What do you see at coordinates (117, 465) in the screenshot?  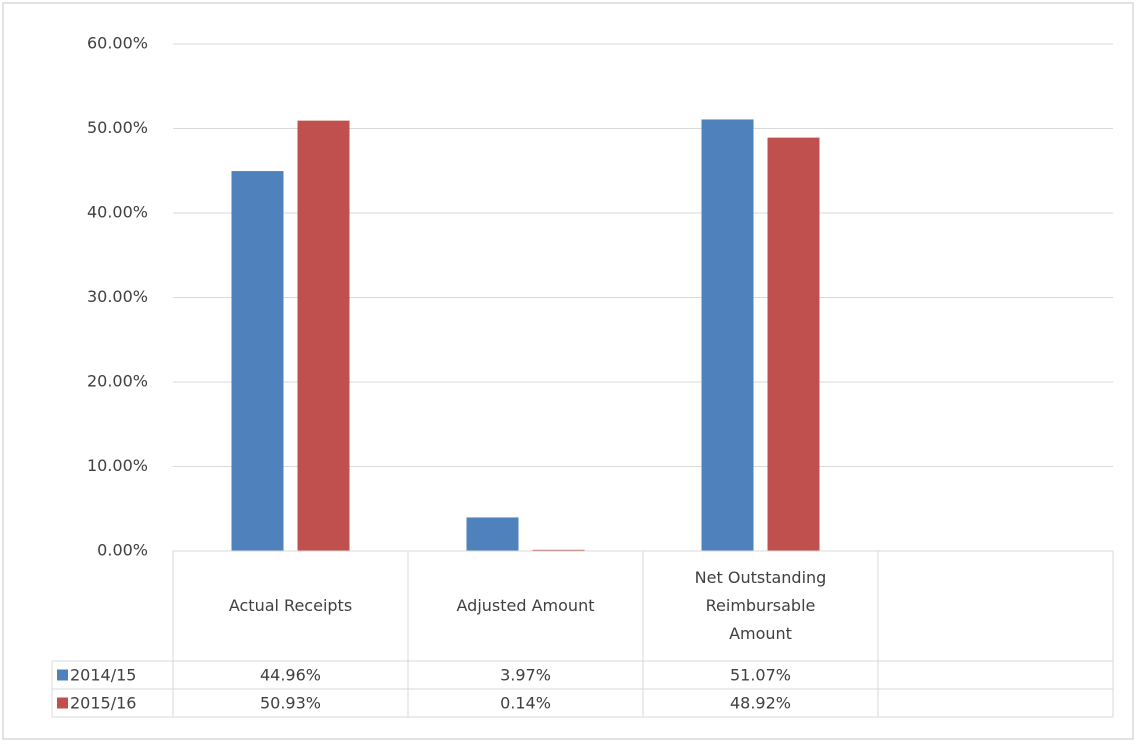 I see `y-tick-label: 10.00%` at bounding box center [117, 465].